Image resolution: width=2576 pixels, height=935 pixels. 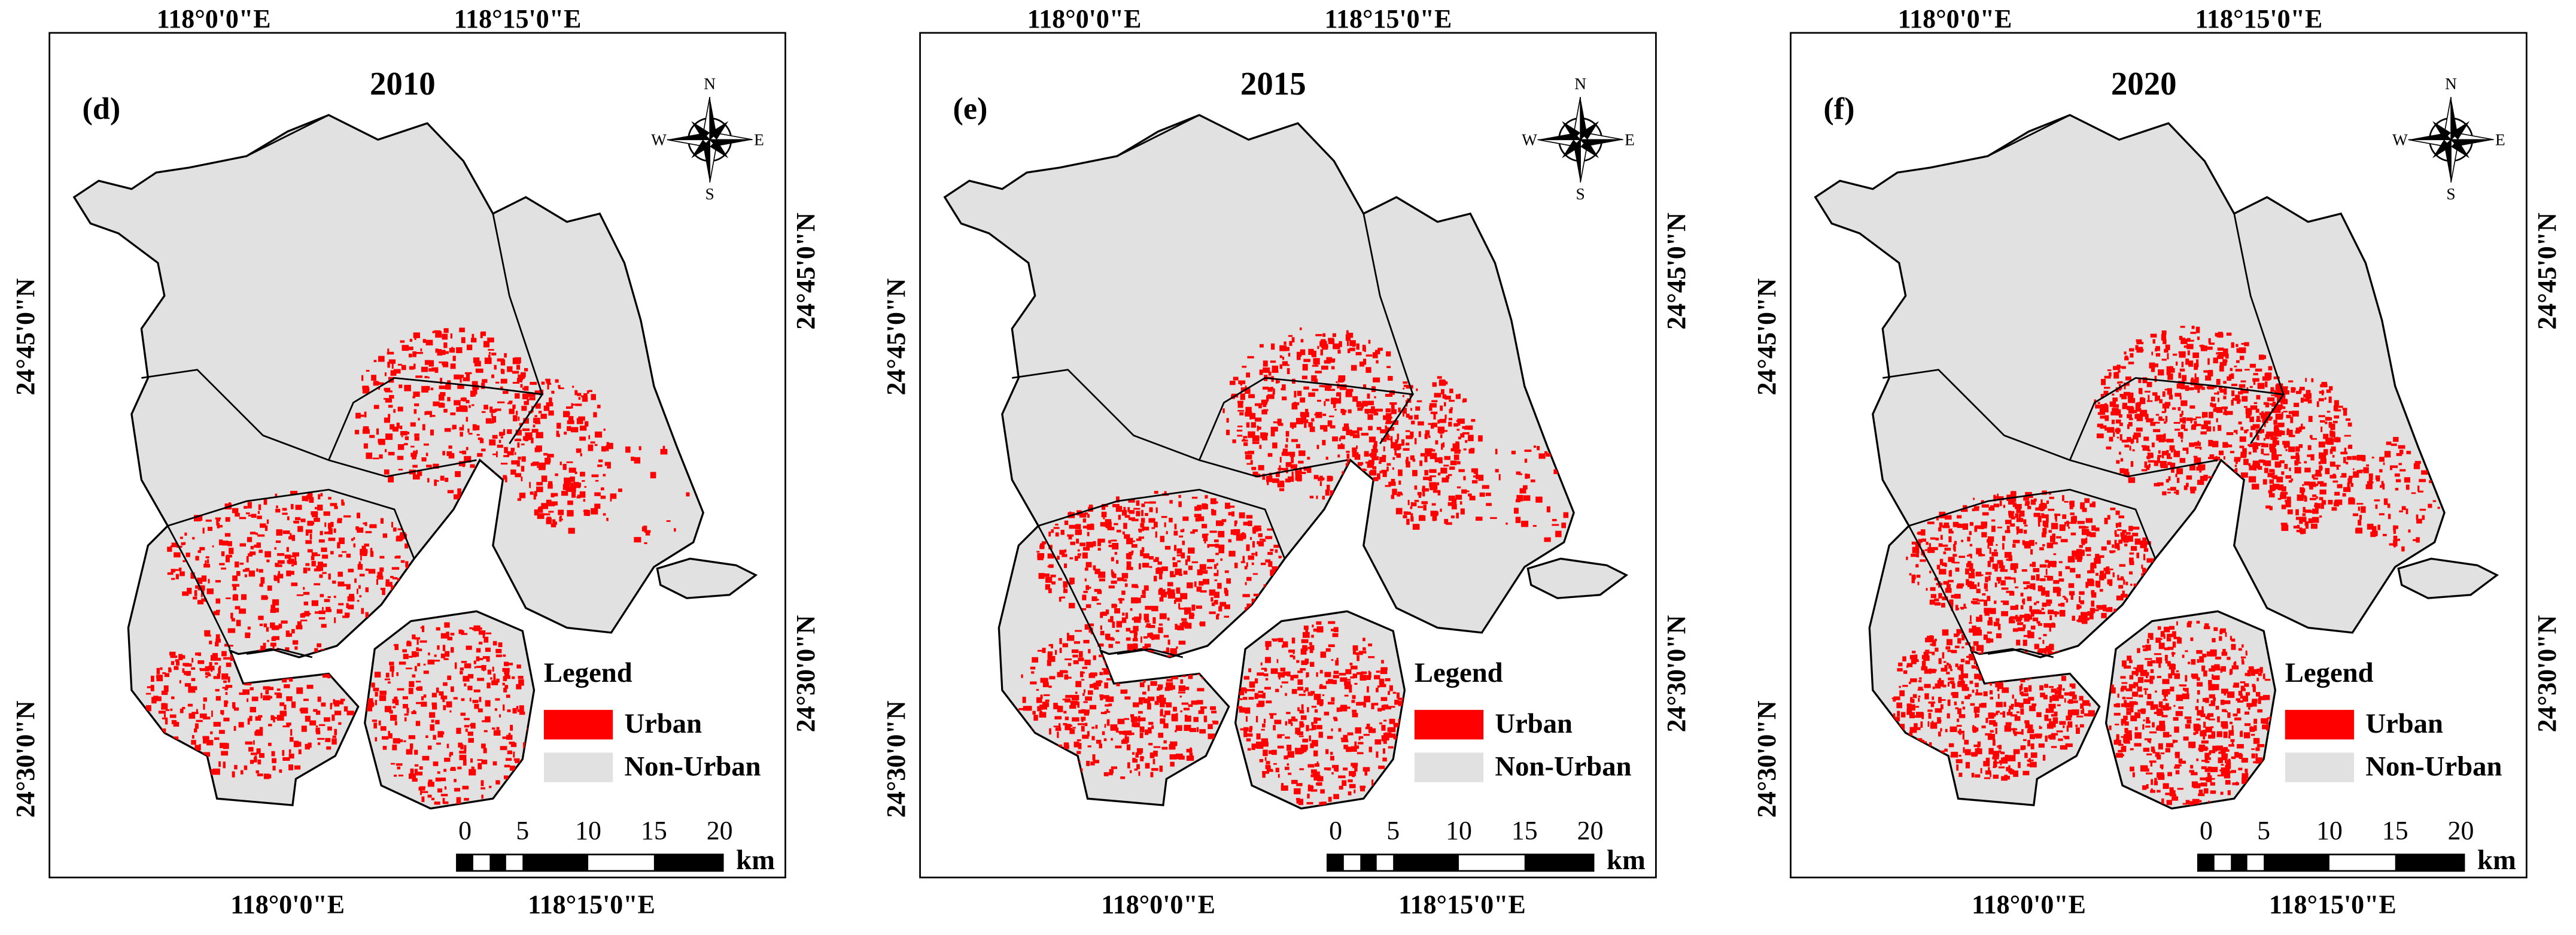 What do you see at coordinates (555, 862) in the screenshot?
I see `scale-bar-segment` at bounding box center [555, 862].